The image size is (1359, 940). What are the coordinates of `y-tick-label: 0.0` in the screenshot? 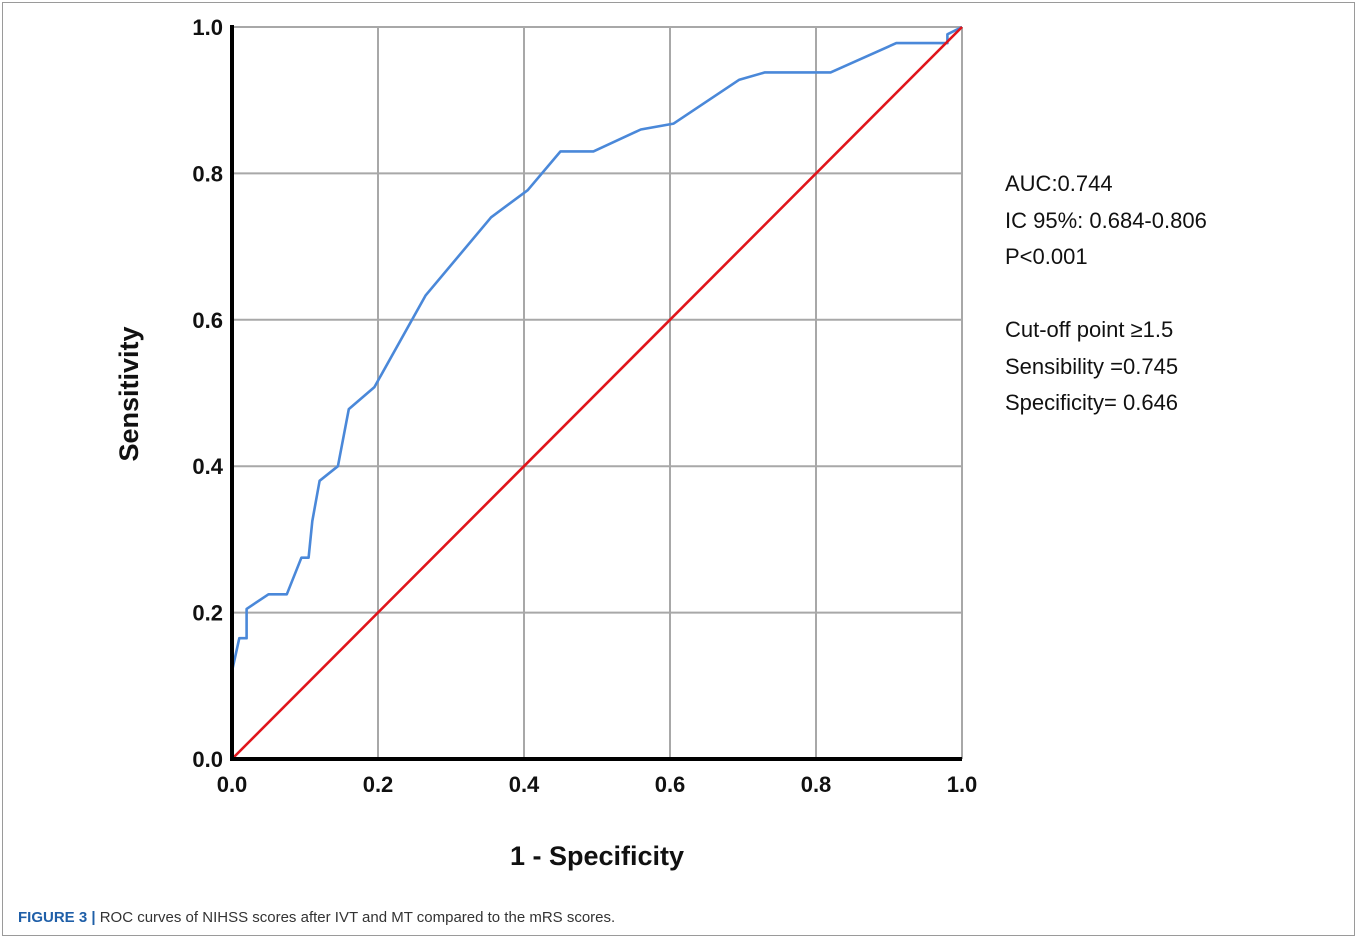 It's located at (207, 759).